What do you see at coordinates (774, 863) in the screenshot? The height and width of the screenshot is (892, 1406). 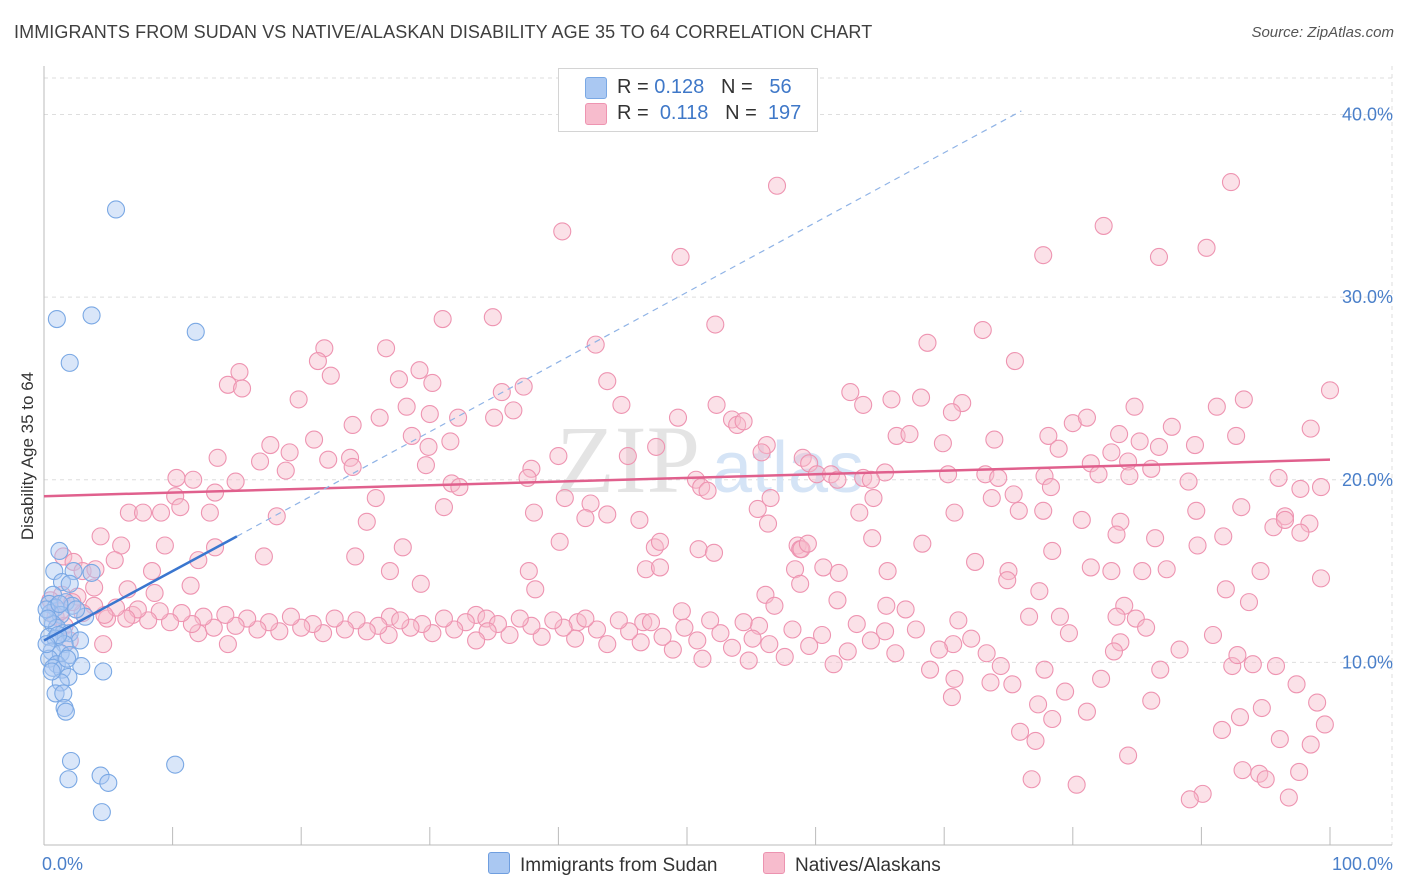 I see `bottom-legend-swatch-natives` at bounding box center [774, 863].